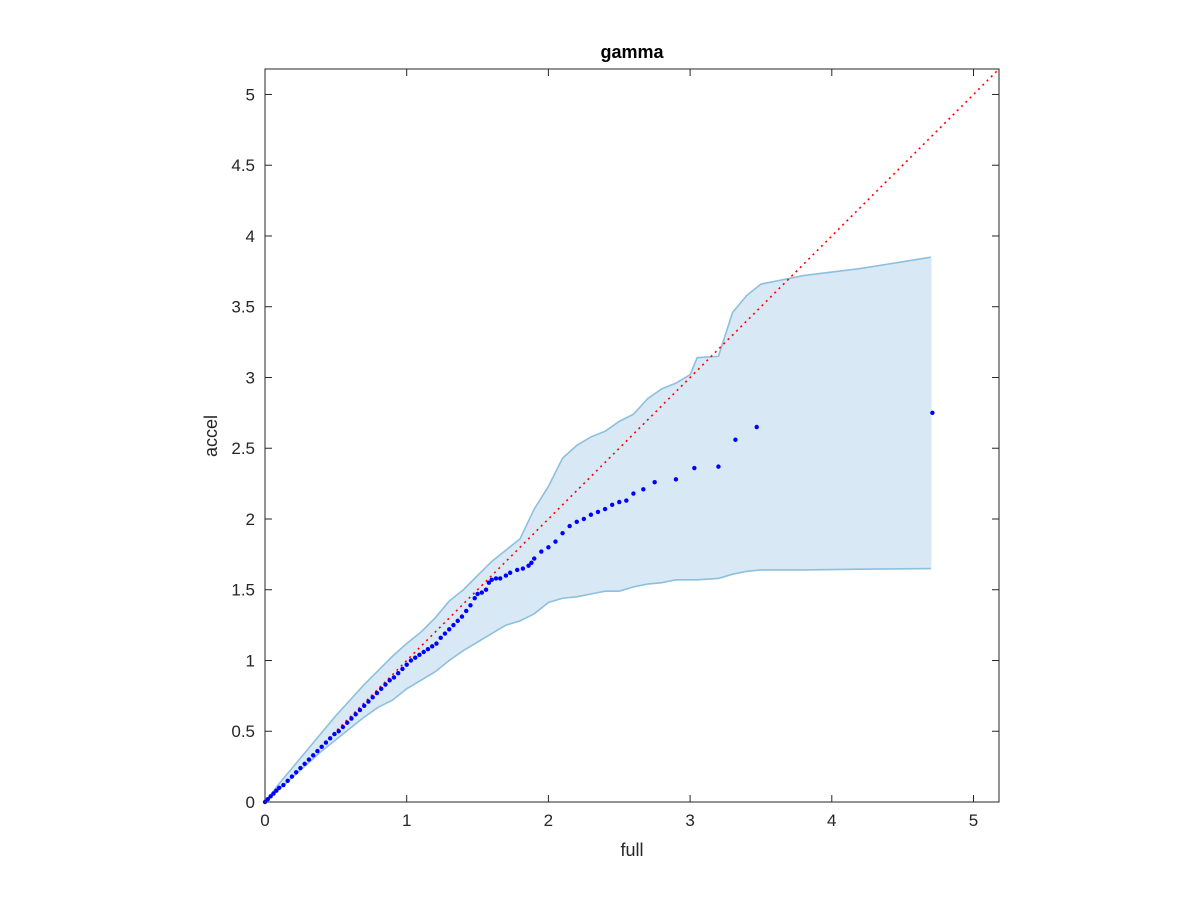 This screenshot has height=900, width=1200. I want to click on x-tick-label: 4, so click(831, 820).